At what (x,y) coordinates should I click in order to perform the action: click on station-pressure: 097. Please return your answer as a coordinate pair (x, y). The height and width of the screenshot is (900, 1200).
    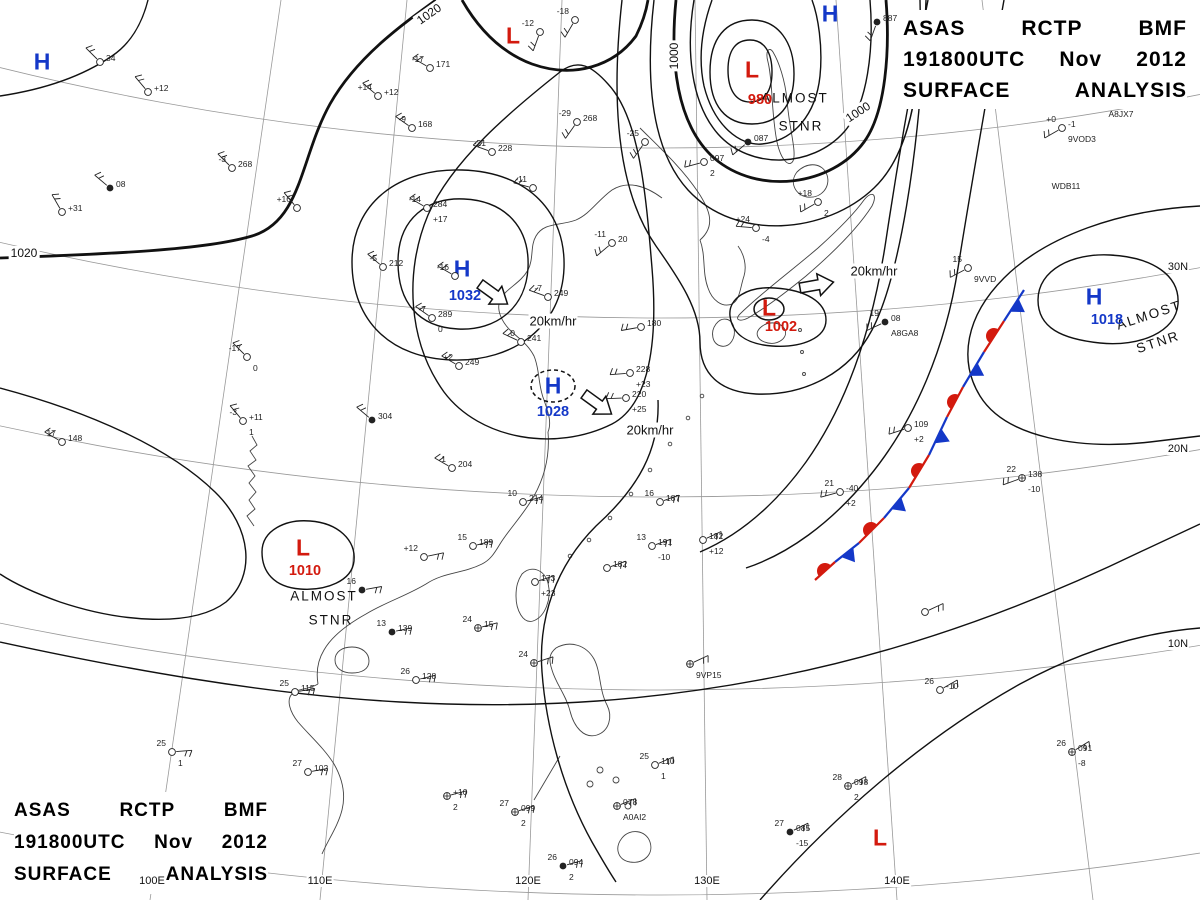
    Looking at the image, I should click on (717, 158).